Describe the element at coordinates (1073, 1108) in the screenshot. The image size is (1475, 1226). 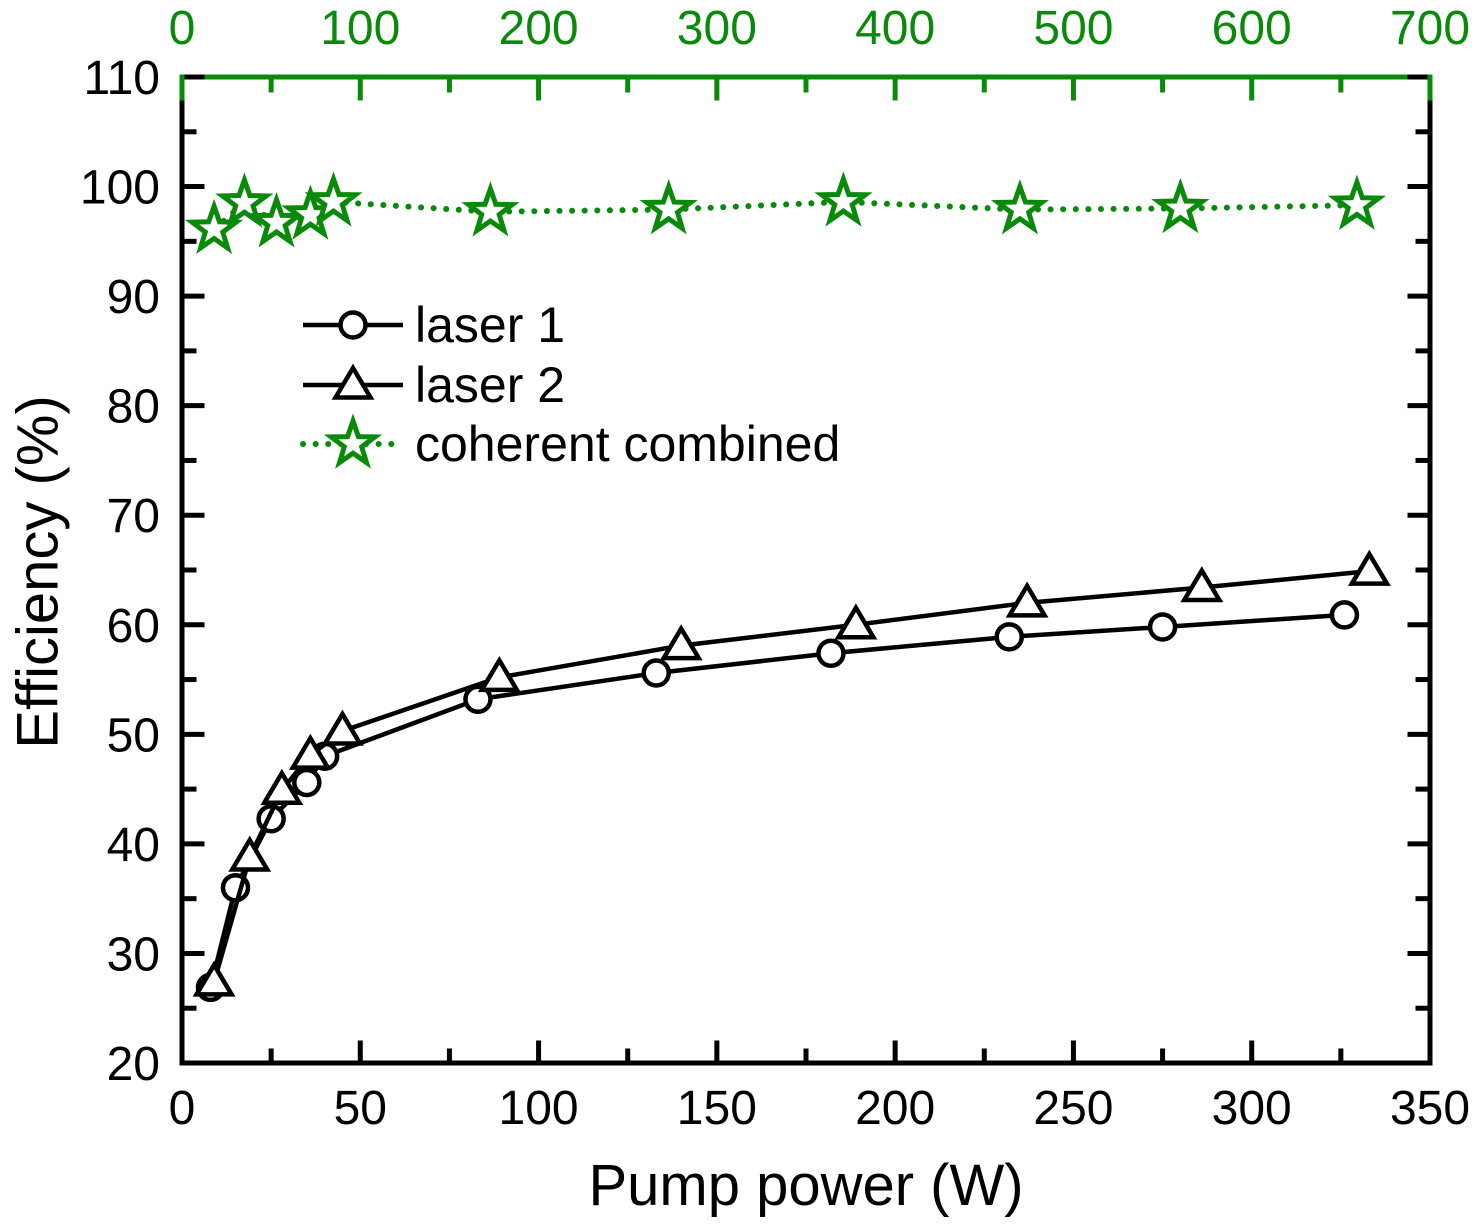
I see `bottom-axis-tick-label: 250` at that location.